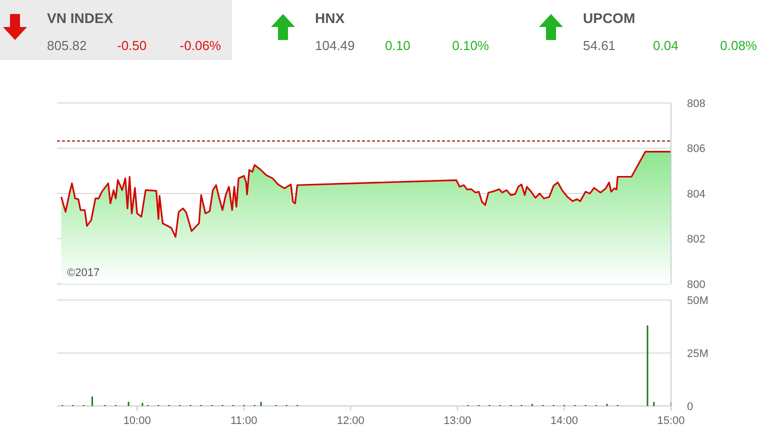 The width and height of the screenshot is (768, 433). I want to click on category-label: VN INDEX, so click(80, 18).